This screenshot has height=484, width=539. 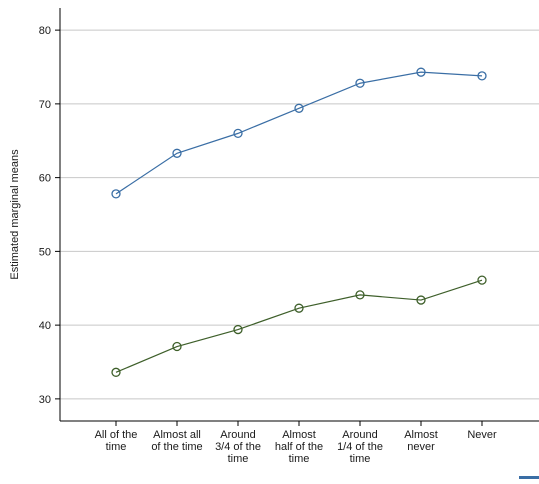 I want to click on x-tick-label-line: half of the, so click(x=299, y=447).